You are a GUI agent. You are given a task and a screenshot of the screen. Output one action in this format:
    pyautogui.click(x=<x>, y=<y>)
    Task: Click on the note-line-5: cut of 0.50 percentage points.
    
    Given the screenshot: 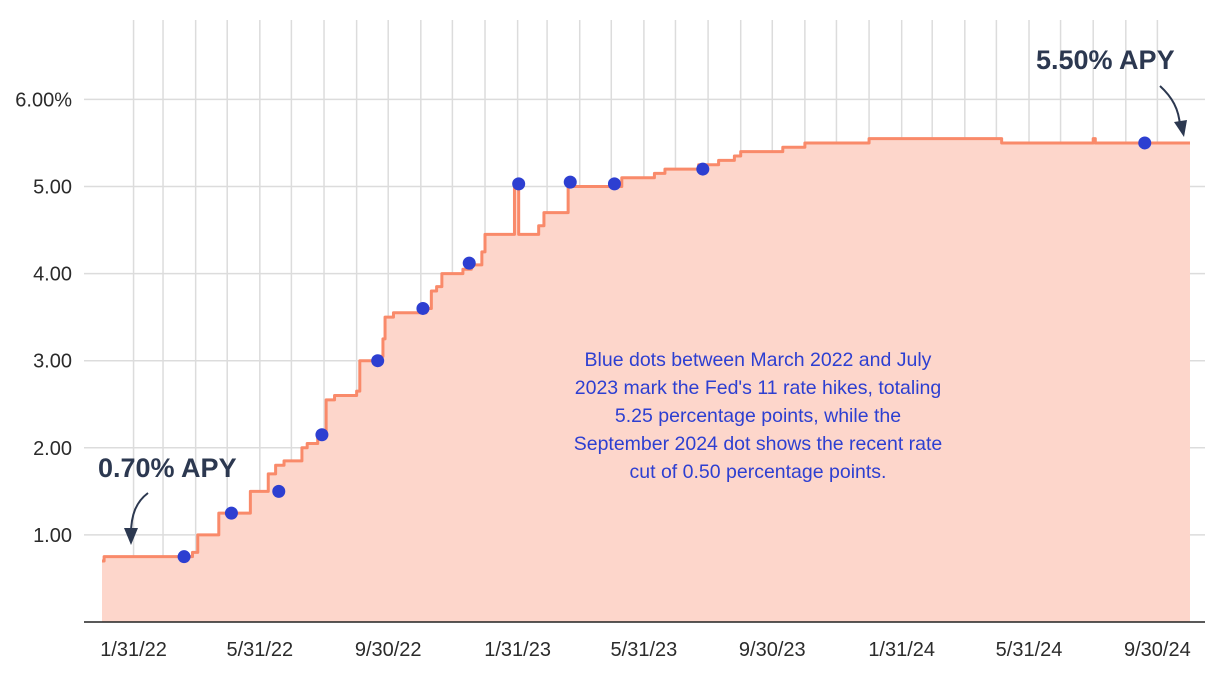 What is the action you would take?
    pyautogui.click(x=758, y=472)
    